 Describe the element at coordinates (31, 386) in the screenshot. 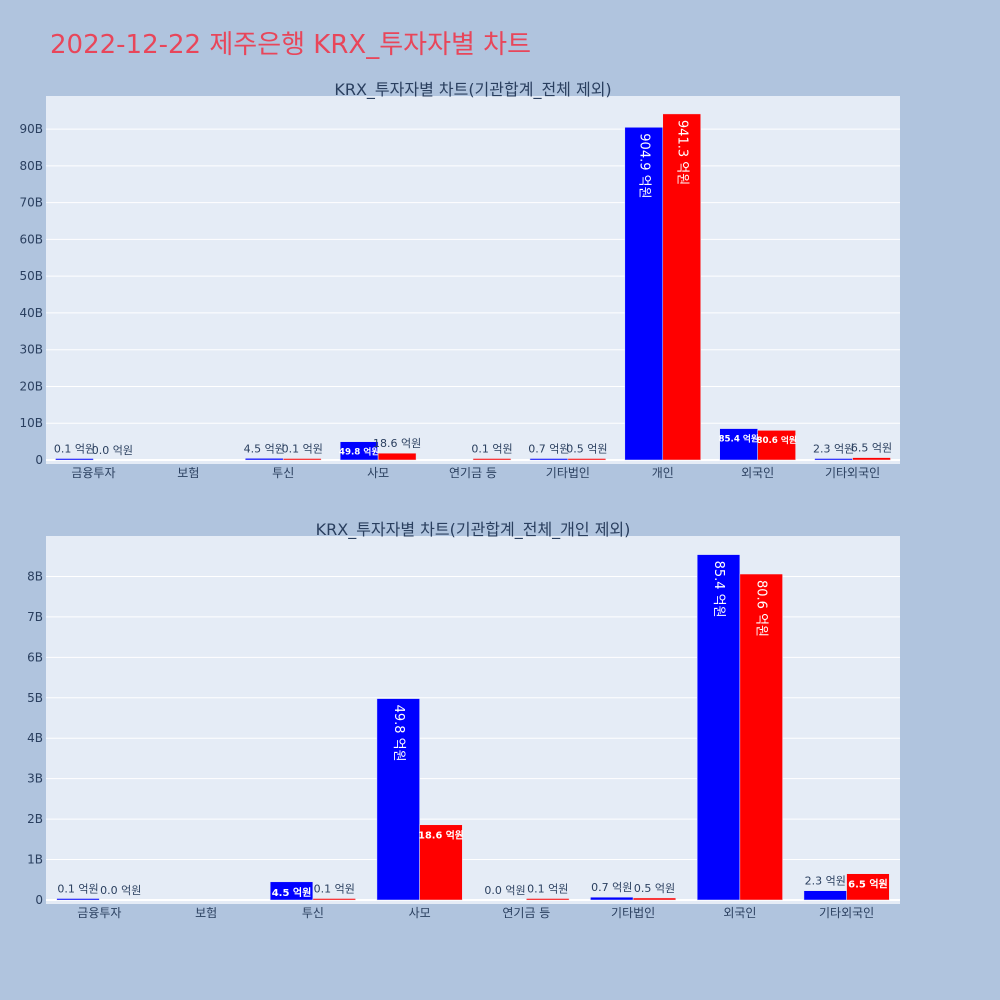

I see `y-tick-label: 20B` at that location.